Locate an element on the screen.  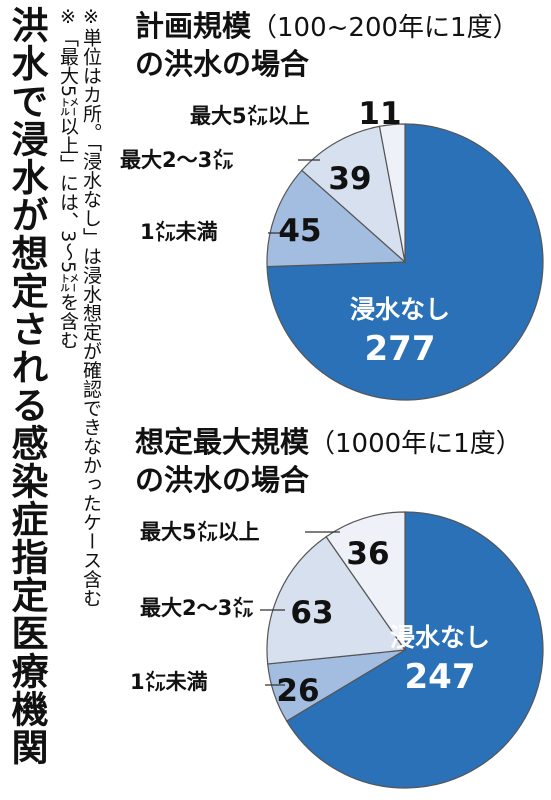
chart2-subtitle: の洪水の場合 is located at coordinates (222, 480).